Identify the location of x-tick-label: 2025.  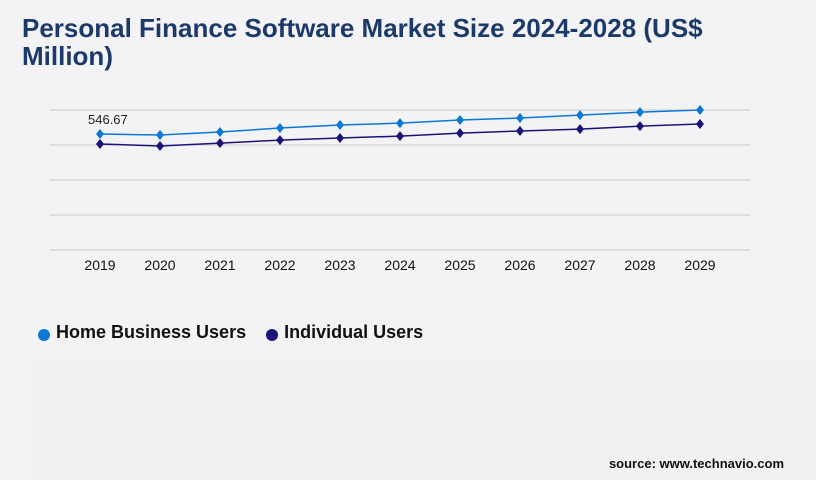
(459, 265).